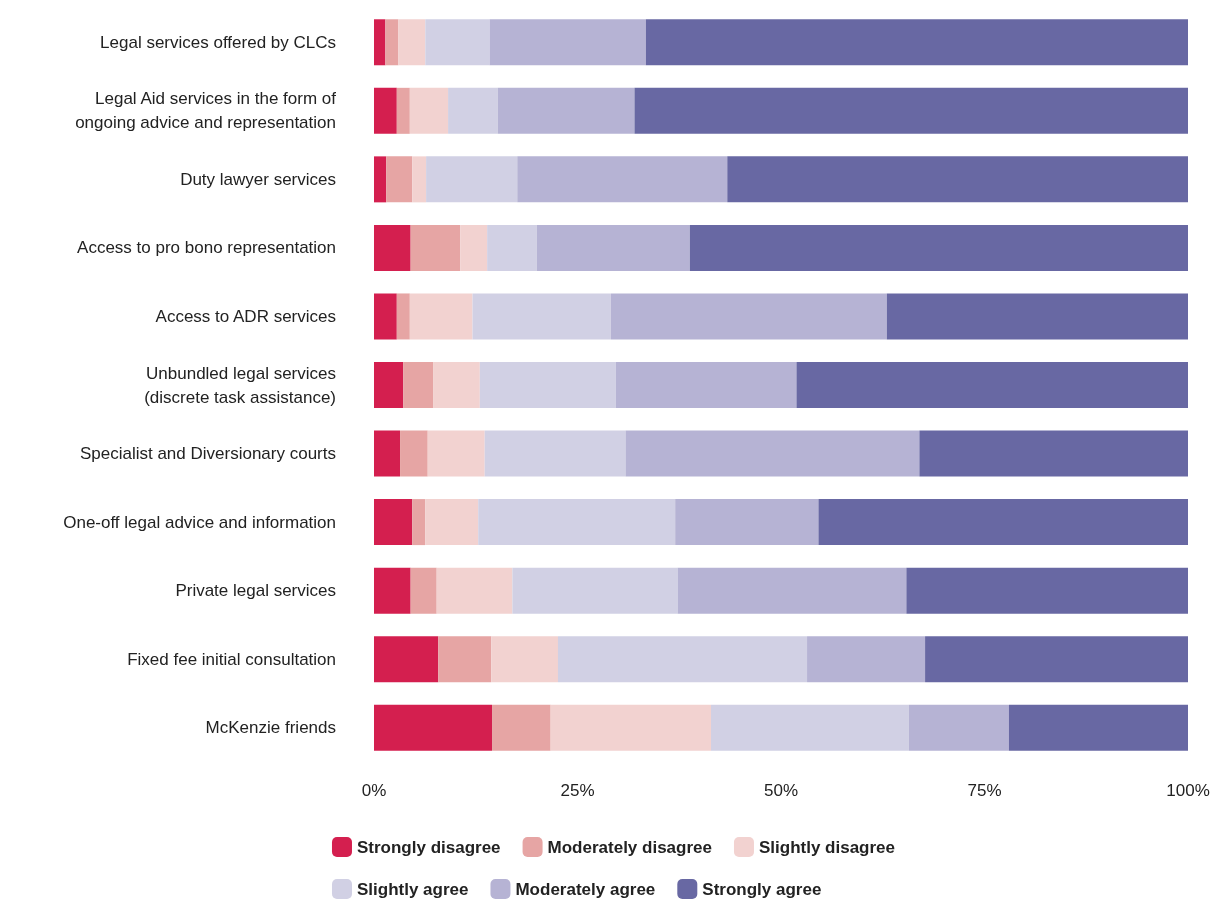 The image size is (1227, 912). Describe the element at coordinates (206, 248) in the screenshot. I see `y-tick-label: Access to pro bono representation` at that location.